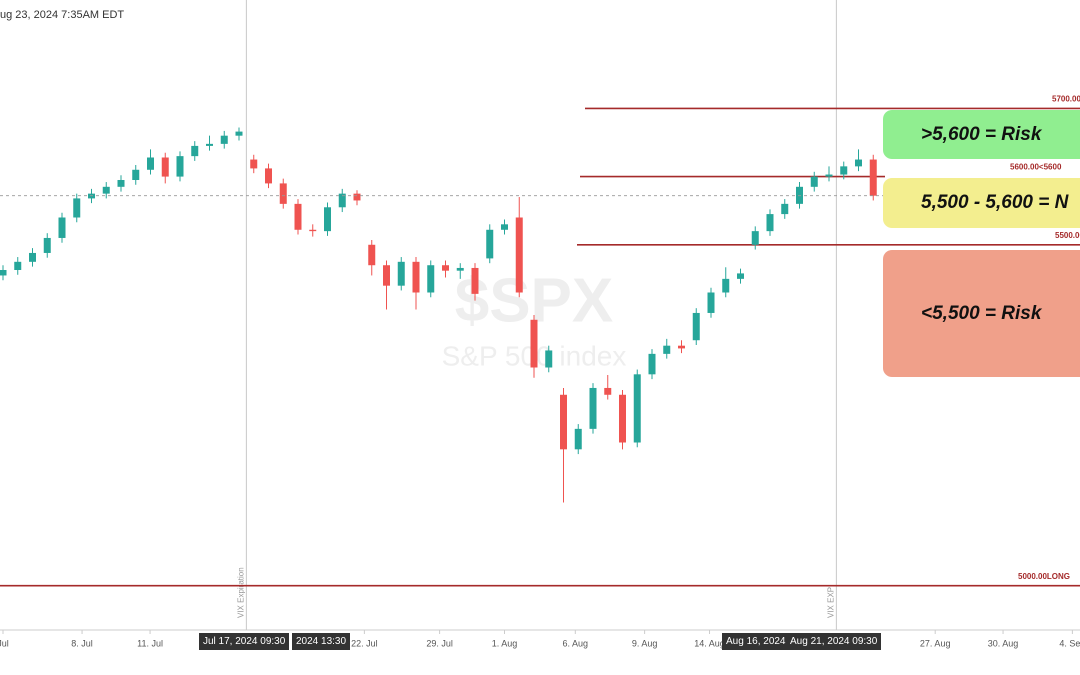 The height and width of the screenshot is (675, 1080). Describe the element at coordinates (240, 592) in the screenshot. I see `event-label: VIX Expiration` at that location.